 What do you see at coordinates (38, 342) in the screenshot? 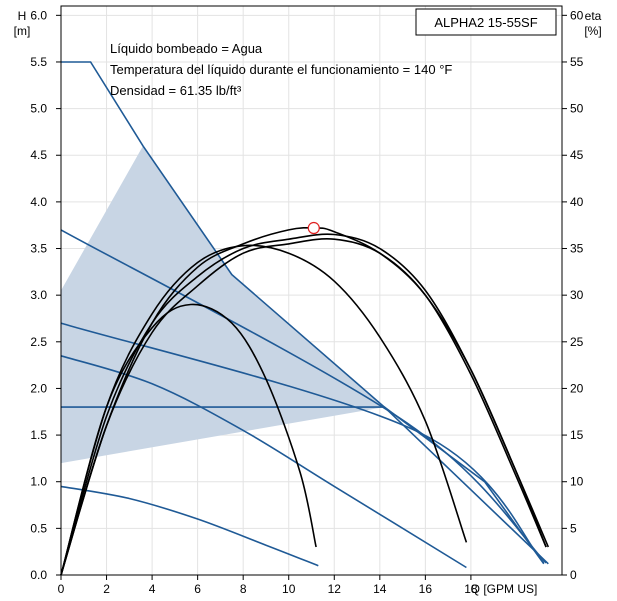
I see `y-left-tick-label: 2.5` at bounding box center [38, 342].